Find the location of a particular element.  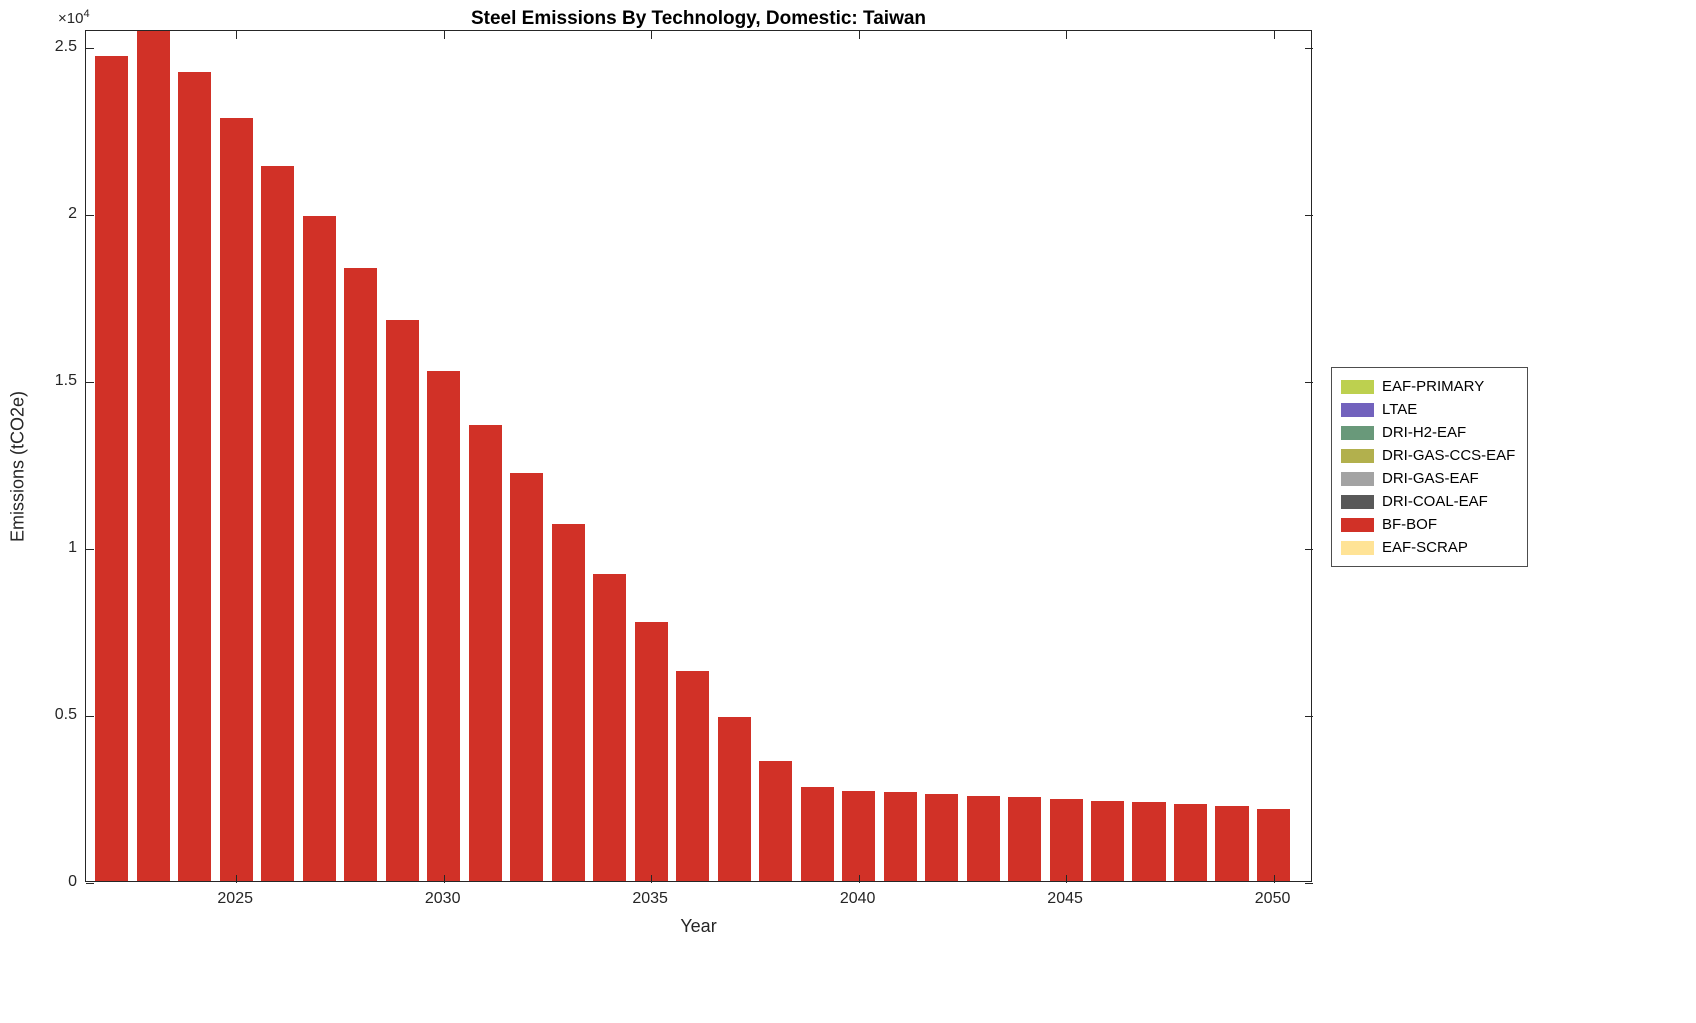

x-tick-label: 2040 is located at coordinates (857, 898).